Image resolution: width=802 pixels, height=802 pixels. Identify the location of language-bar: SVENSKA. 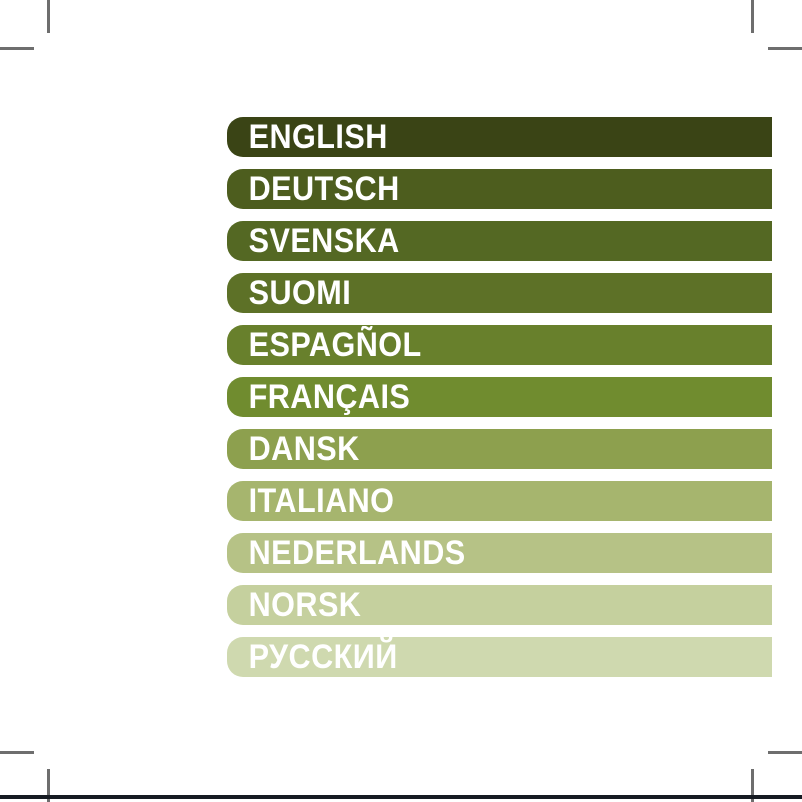
(499, 241).